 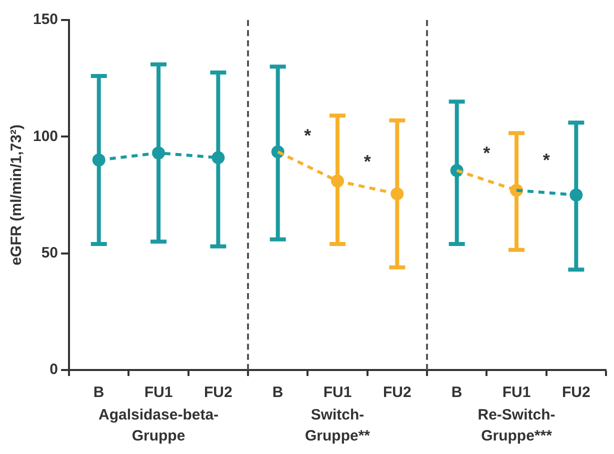 What do you see at coordinates (54, 369) in the screenshot?
I see `y-tick-label: 0` at bounding box center [54, 369].